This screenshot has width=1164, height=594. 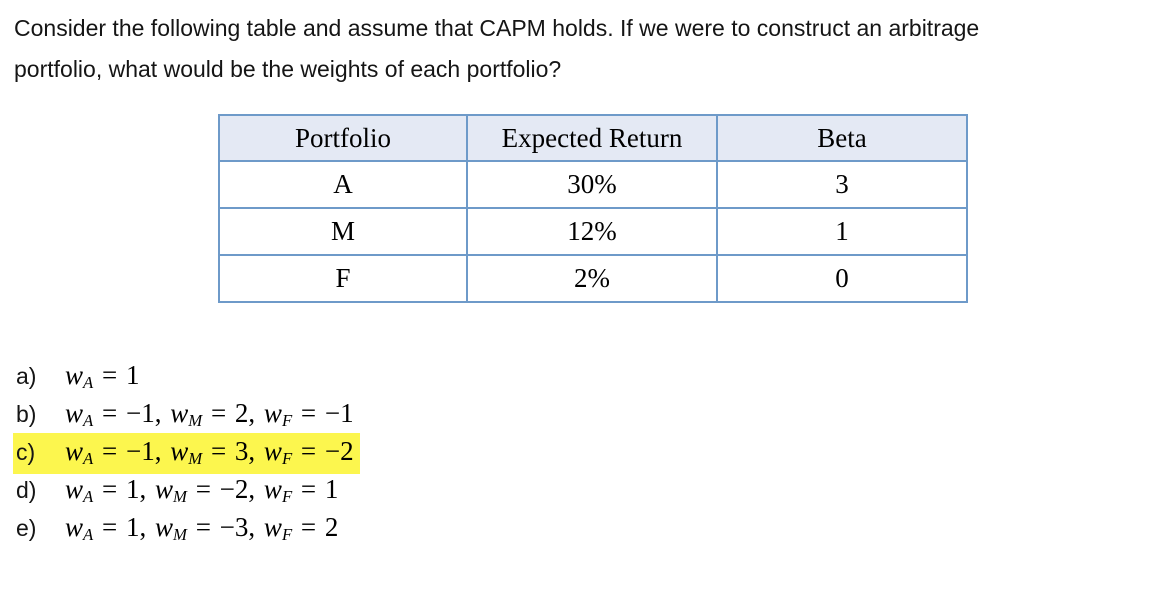 I want to click on cell-expected-return: 12%, so click(x=592, y=231).